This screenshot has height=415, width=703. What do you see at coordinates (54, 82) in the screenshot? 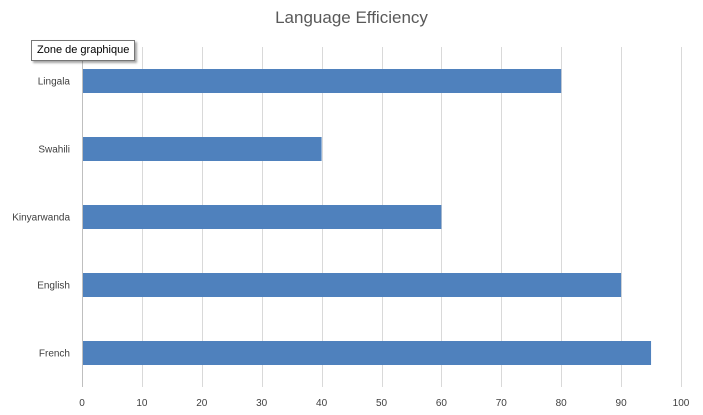
I see `category-label-lingala: Lingala` at bounding box center [54, 82].